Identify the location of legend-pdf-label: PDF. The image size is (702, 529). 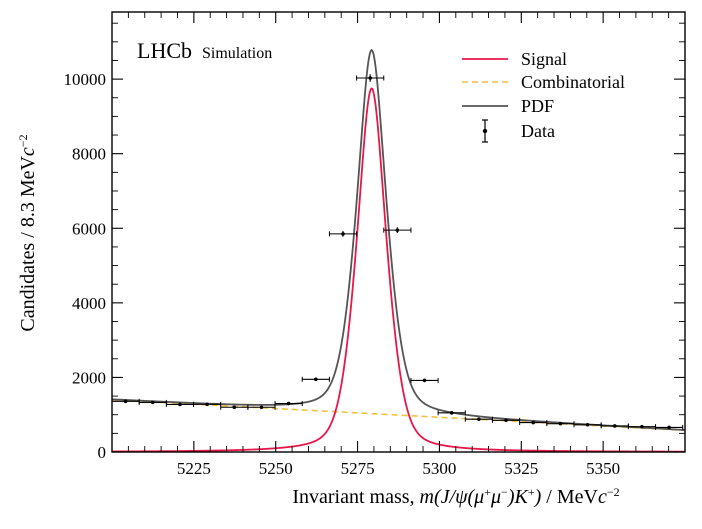
(537, 106).